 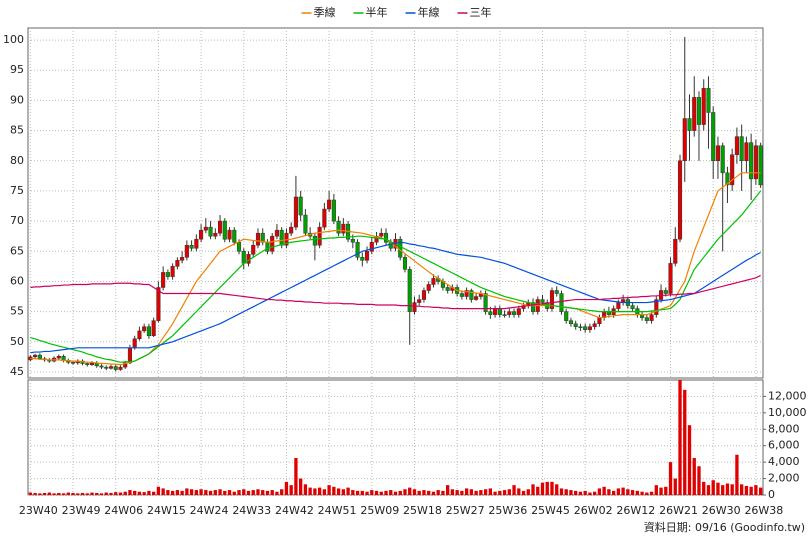 I want to click on y-tick-label: 95, so click(x=17, y=69).